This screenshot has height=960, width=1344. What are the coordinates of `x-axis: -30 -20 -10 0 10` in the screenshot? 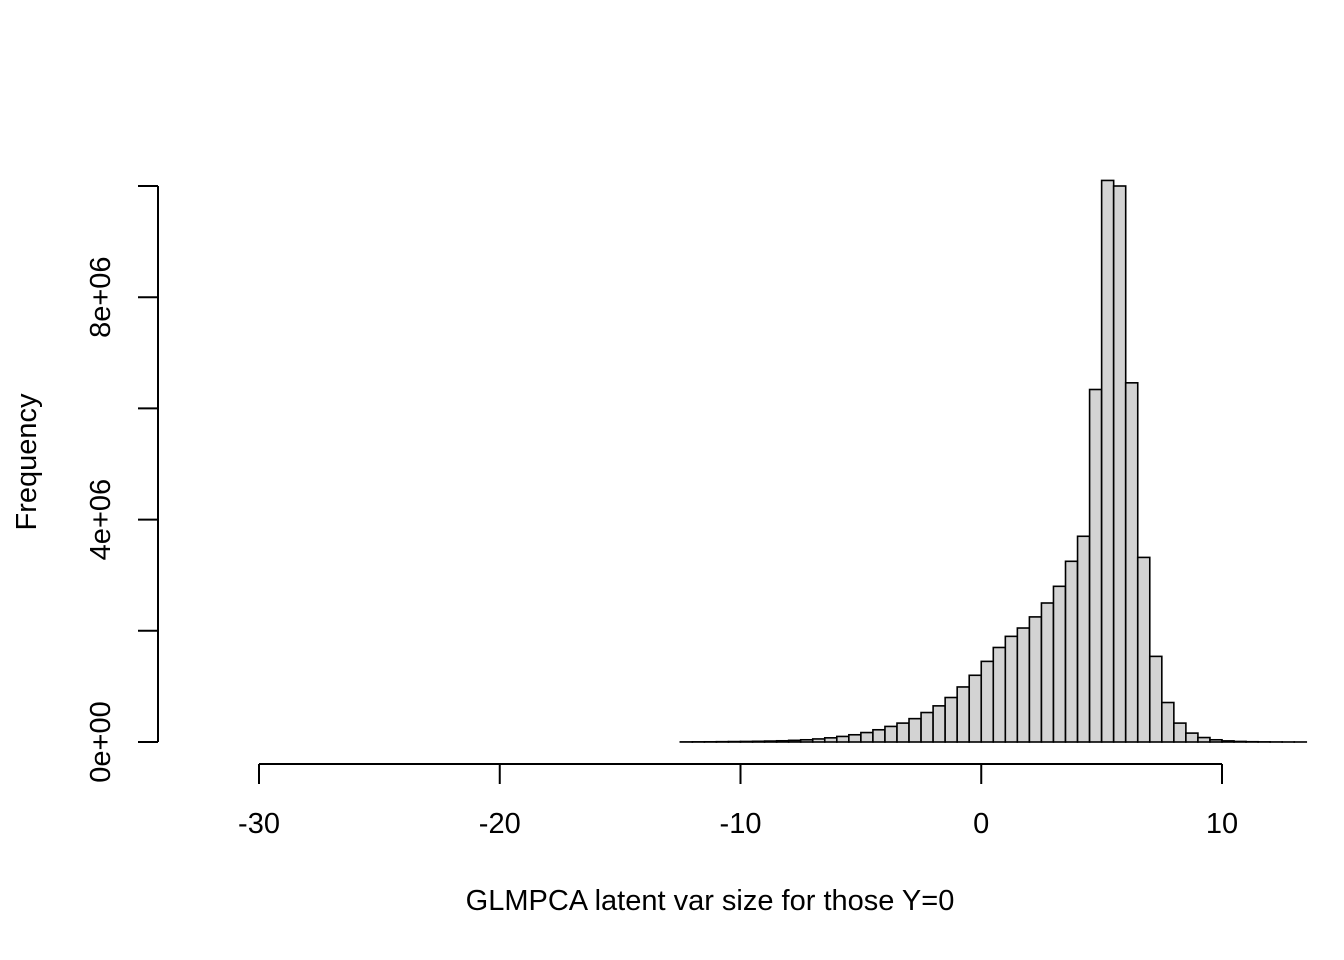 It's located at (738, 801).